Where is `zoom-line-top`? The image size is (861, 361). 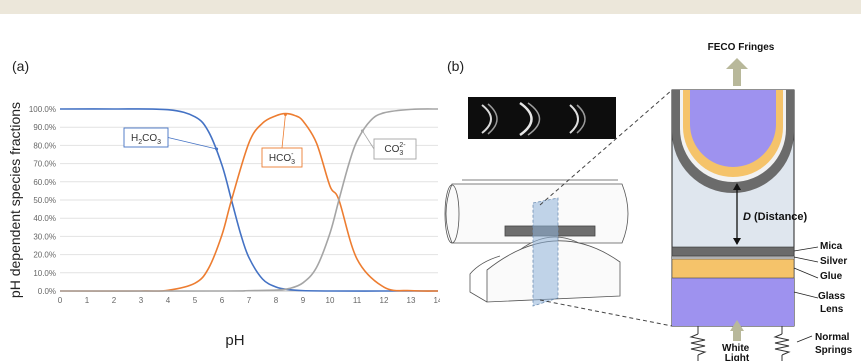 zoom-line-top is located at coordinates (606, 147).